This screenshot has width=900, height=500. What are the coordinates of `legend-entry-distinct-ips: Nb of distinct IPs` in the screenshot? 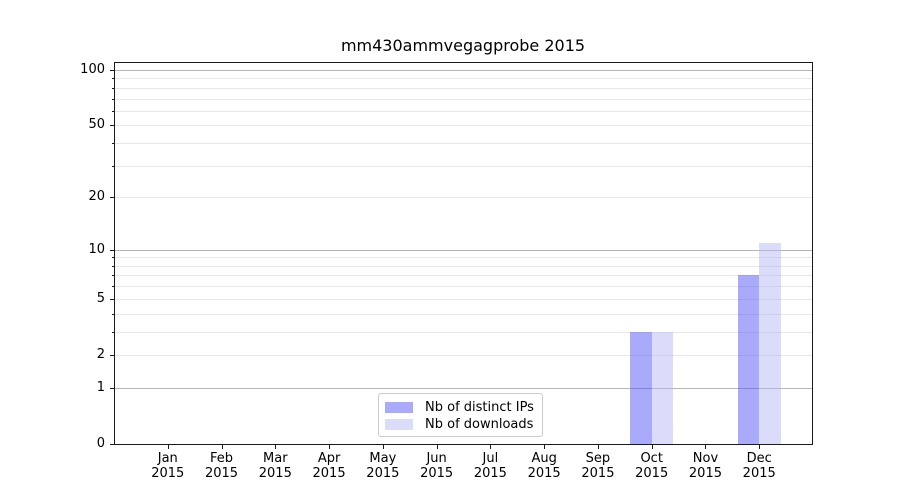 It's located at (460, 407).